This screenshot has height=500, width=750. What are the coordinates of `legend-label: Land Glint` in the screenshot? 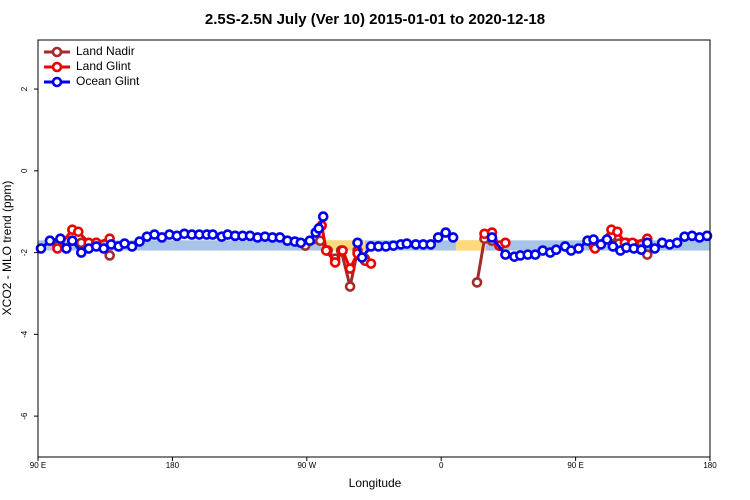 It's located at (103, 66).